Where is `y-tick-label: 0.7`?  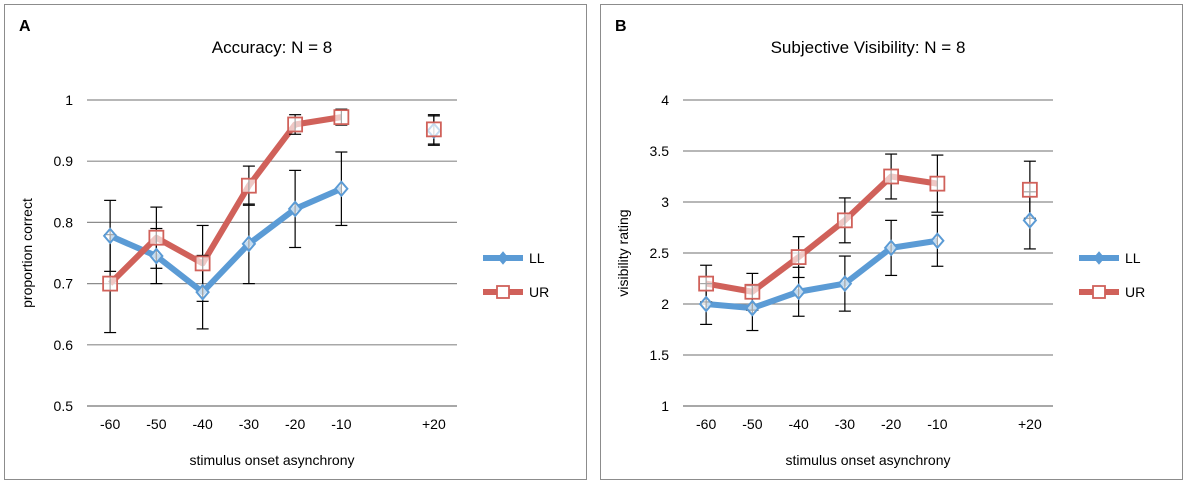 y-tick-label: 0.7 is located at coordinates (64, 284).